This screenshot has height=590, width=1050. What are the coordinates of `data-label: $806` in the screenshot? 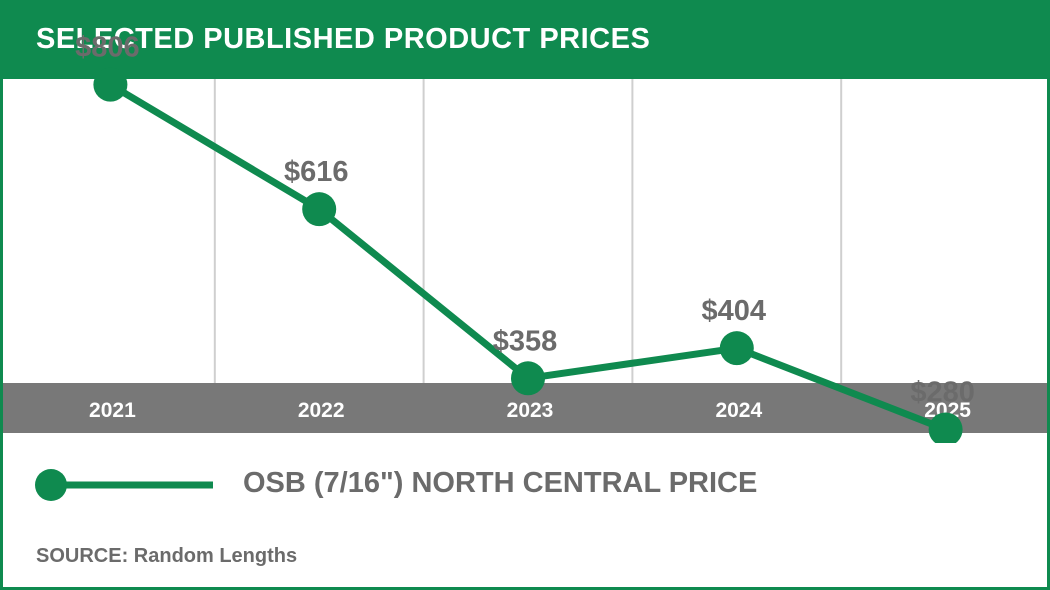 It's located at (107, 48).